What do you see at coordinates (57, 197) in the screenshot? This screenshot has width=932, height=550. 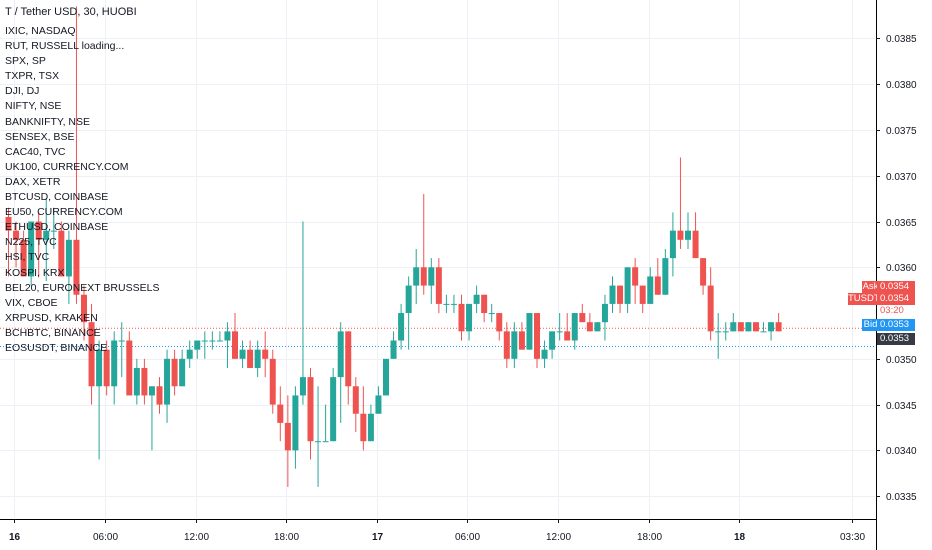 I see `indicator-item: BTCUSD, COINBASE` at bounding box center [57, 197].